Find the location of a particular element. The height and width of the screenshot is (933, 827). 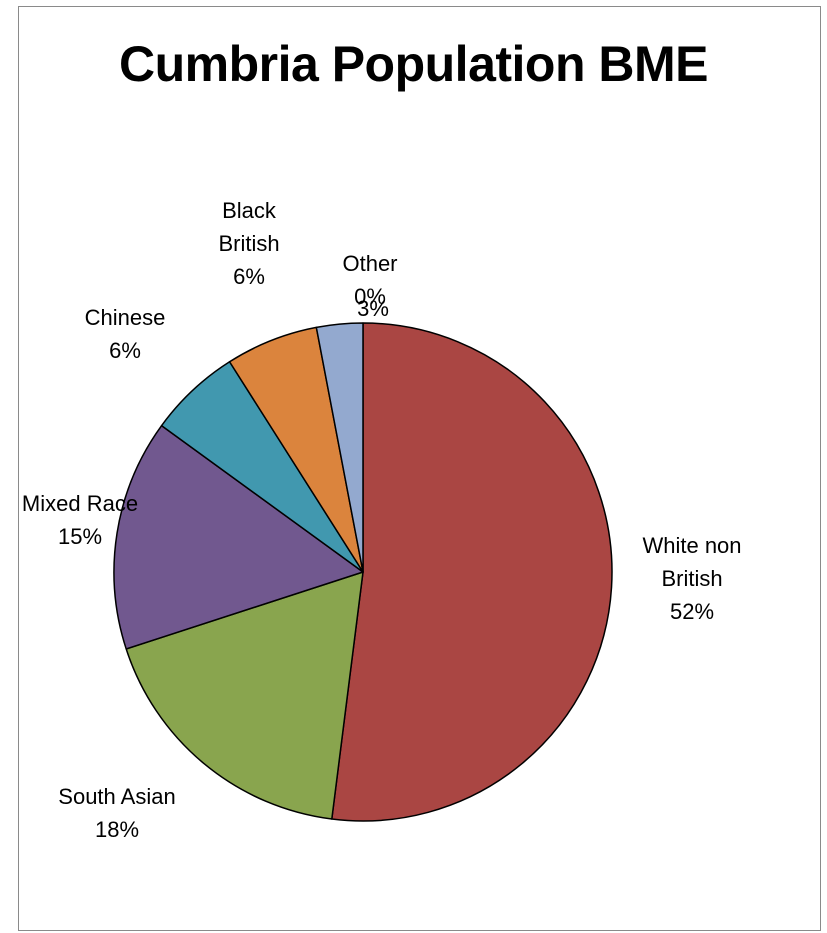

slice-label-south-asian: South Asian 18% is located at coordinates (116, 813).